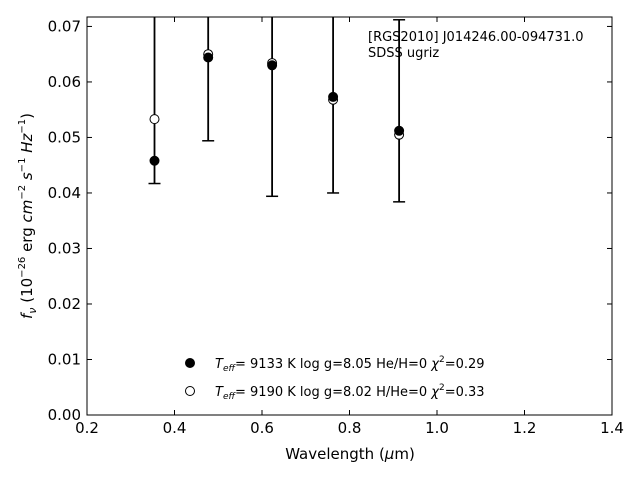 This screenshot has width=640, height=480. What do you see at coordinates (175, 428) in the screenshot?
I see `x-tick-label: 0.4` at bounding box center [175, 428].